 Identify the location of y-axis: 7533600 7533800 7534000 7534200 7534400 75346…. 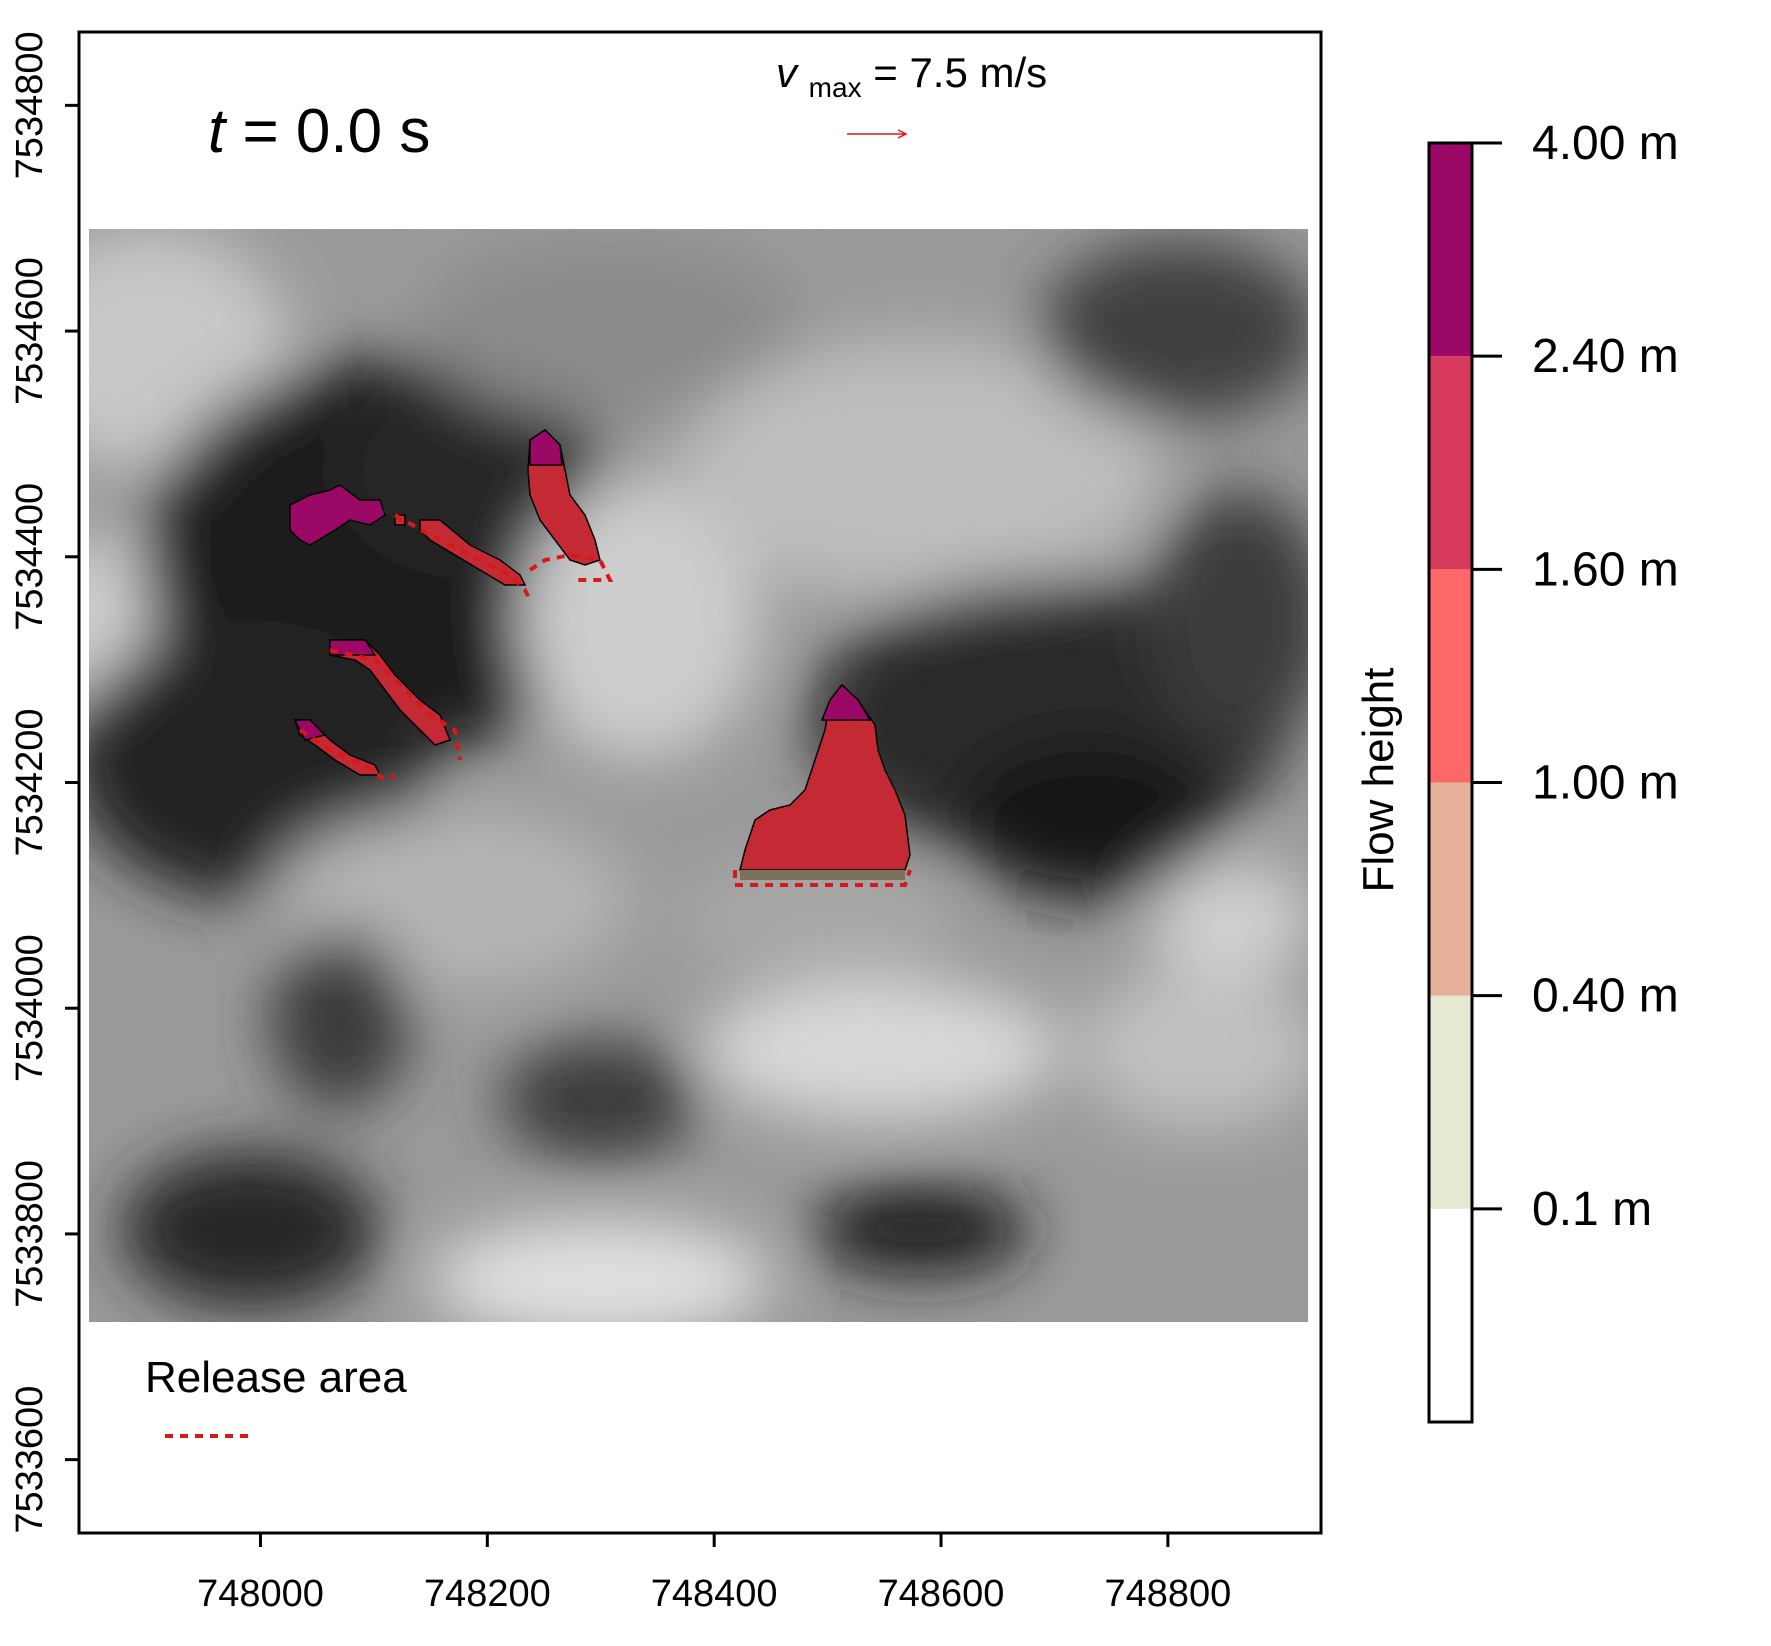
(44, 782).